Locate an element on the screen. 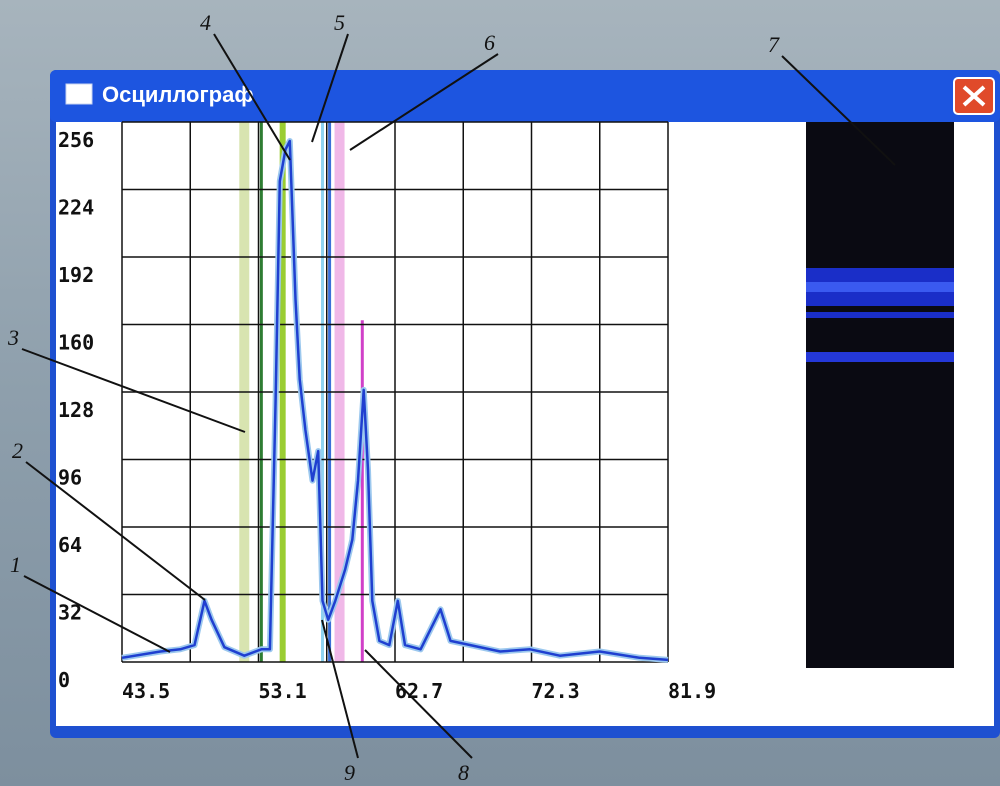 The image size is (1000, 786). window-icon is located at coordinates (79, 94).